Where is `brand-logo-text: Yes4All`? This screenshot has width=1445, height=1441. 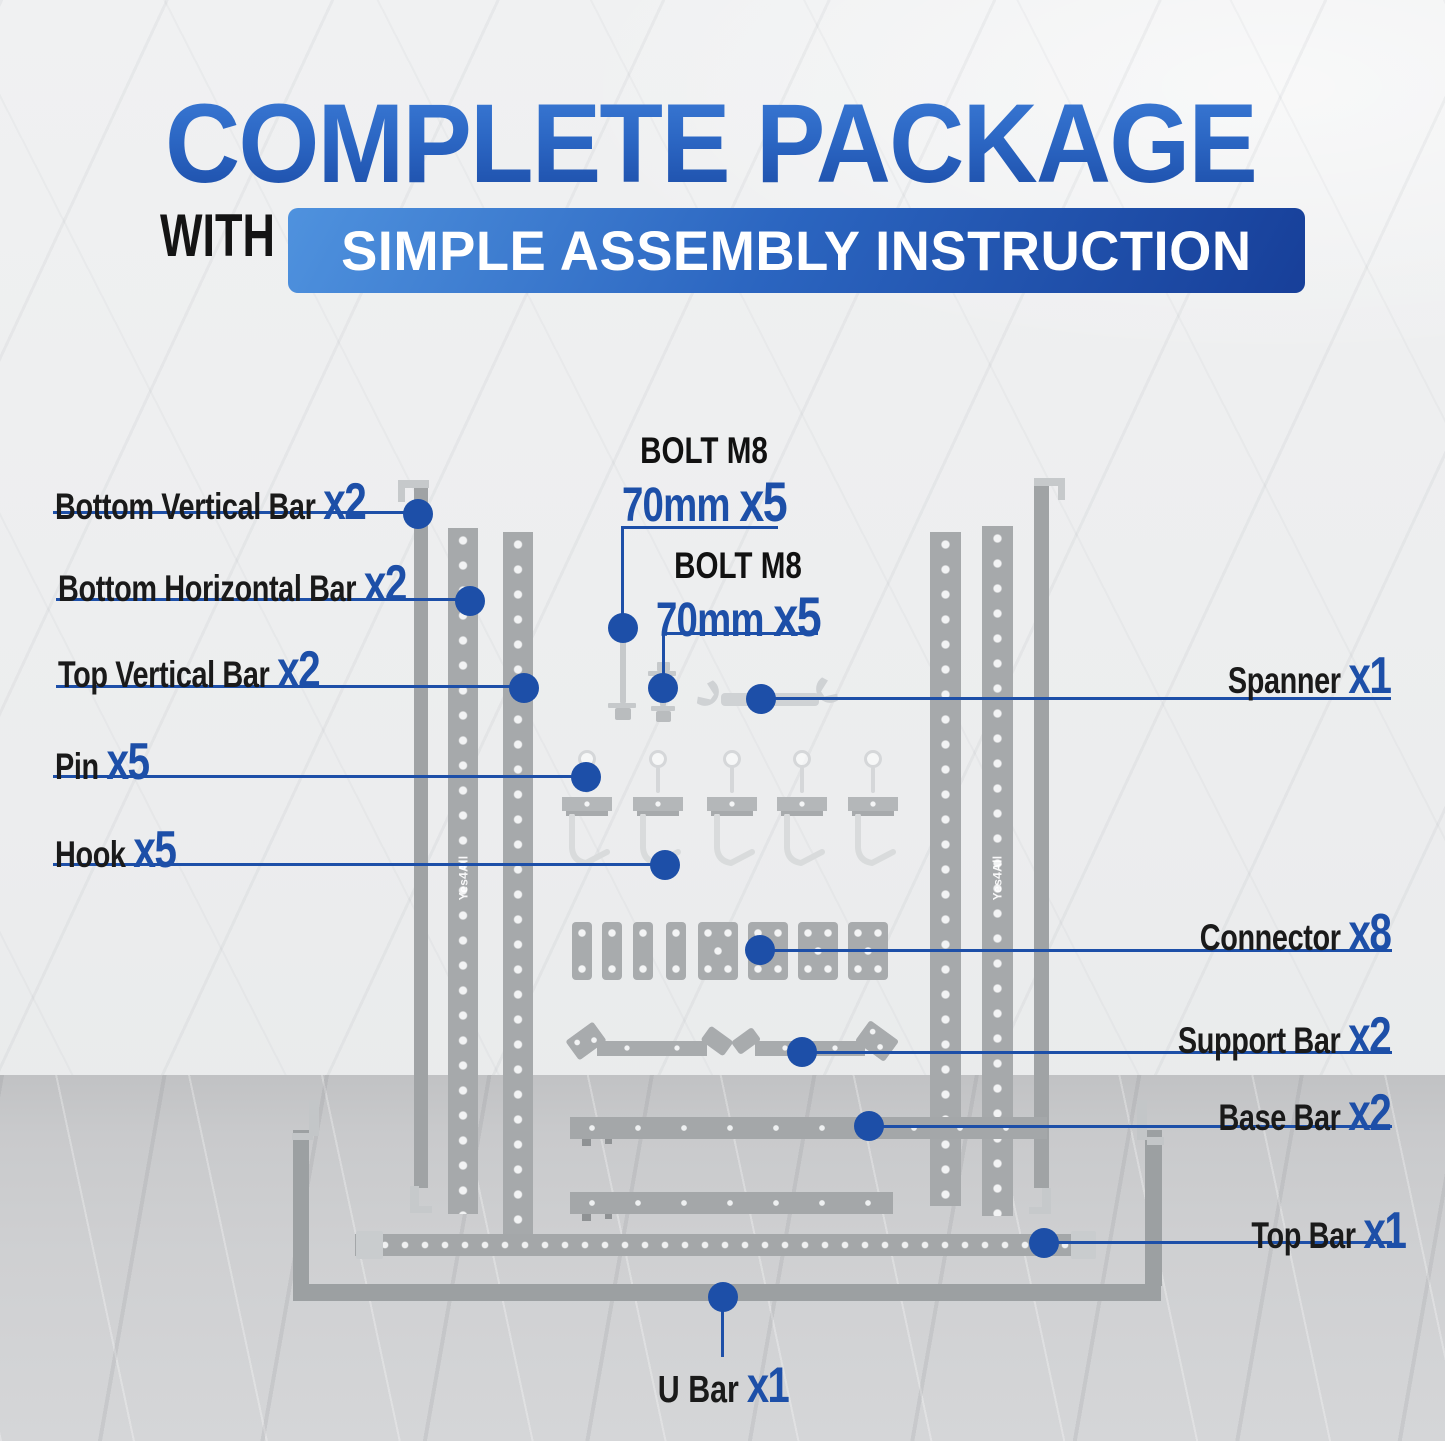 brand-logo-text: Yes4All is located at coordinates (997, 878).